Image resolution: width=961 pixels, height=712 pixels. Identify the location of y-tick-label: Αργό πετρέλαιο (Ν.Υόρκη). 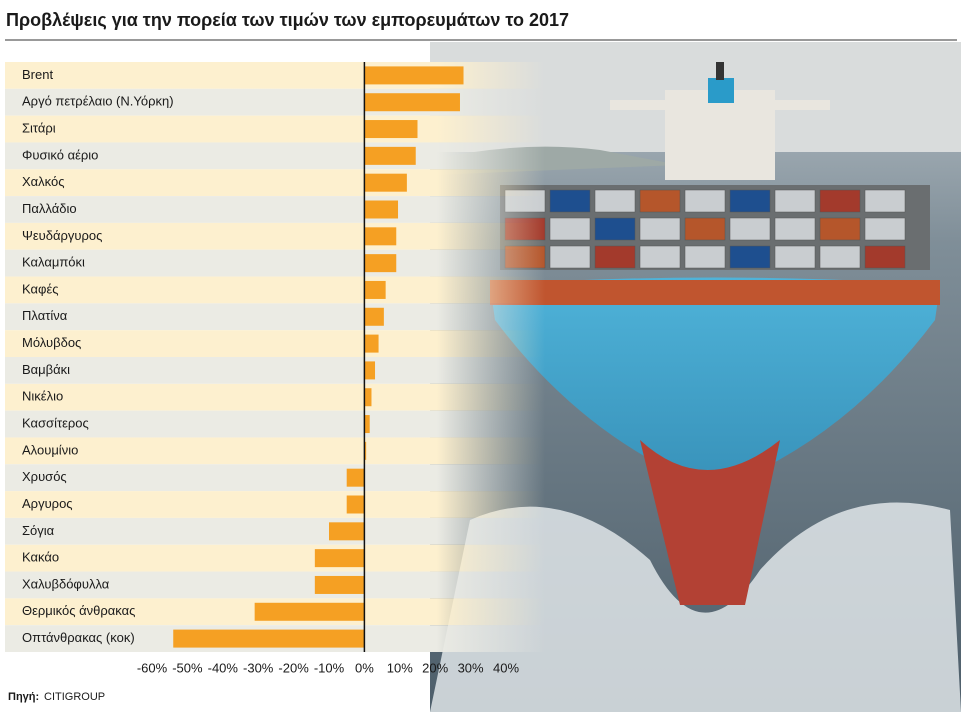
(98, 101).